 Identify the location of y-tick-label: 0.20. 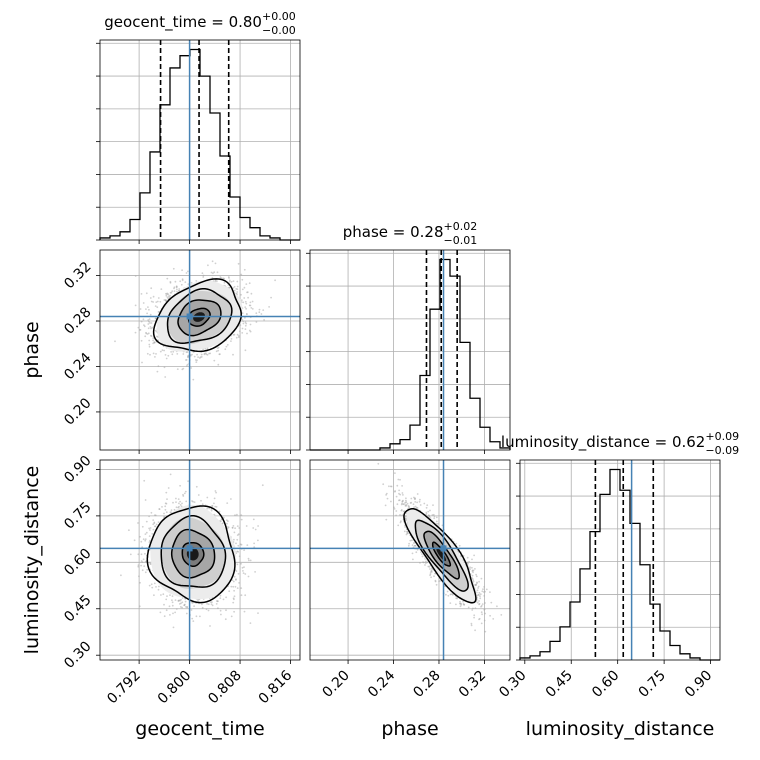
(77, 411).